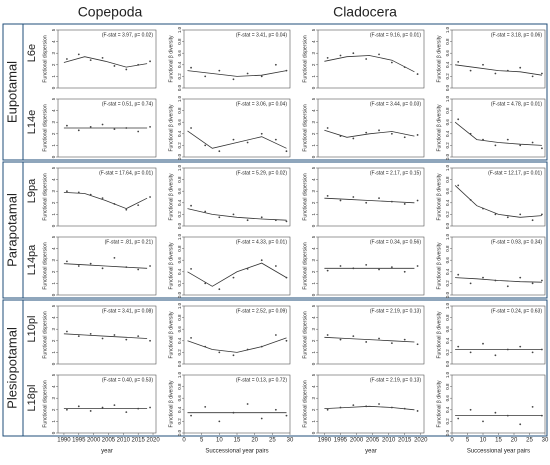 The image size is (550, 465). What do you see at coordinates (139, 441) in the screenshot?
I see `x-tick-label: 2015` at bounding box center [139, 441].